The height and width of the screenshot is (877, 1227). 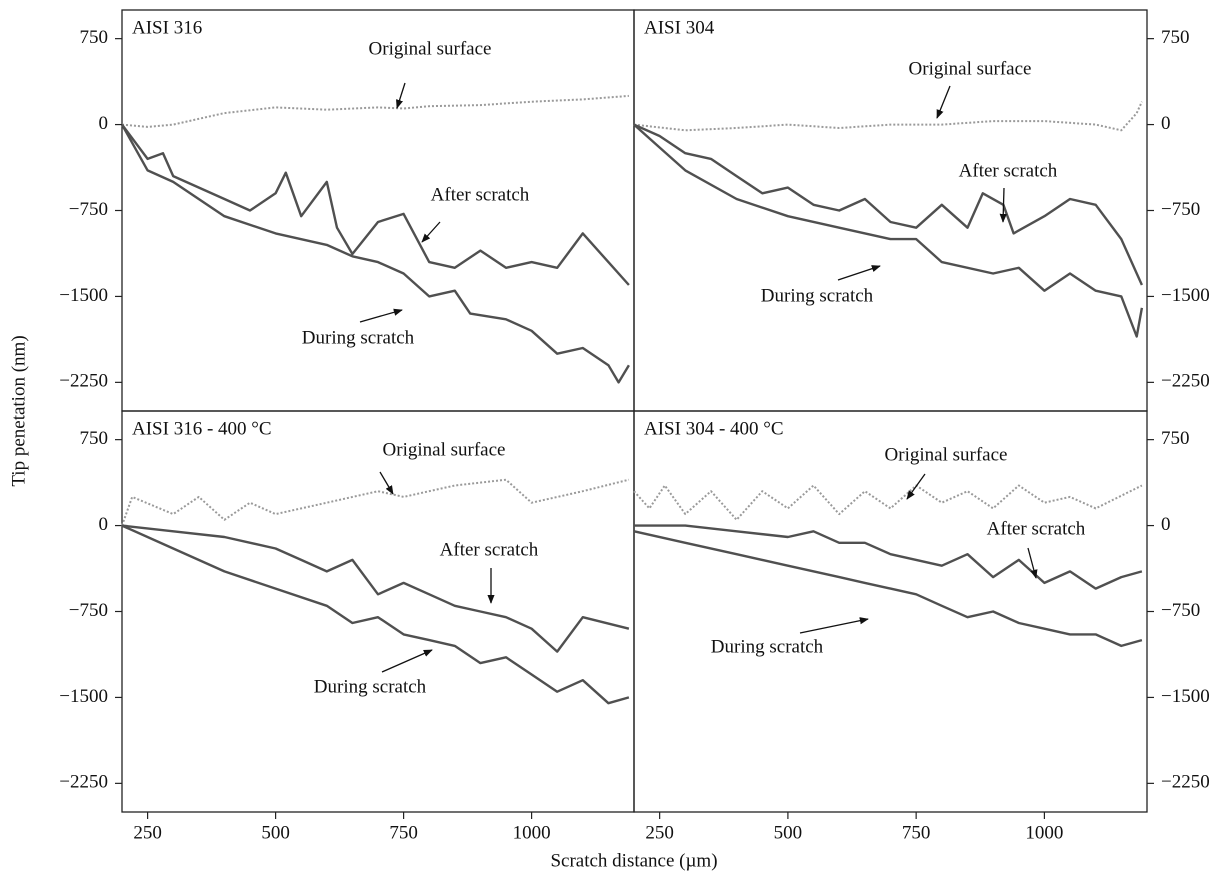 I want to click on x-axis-label: Scratch distance (µm), so click(x=633, y=860).